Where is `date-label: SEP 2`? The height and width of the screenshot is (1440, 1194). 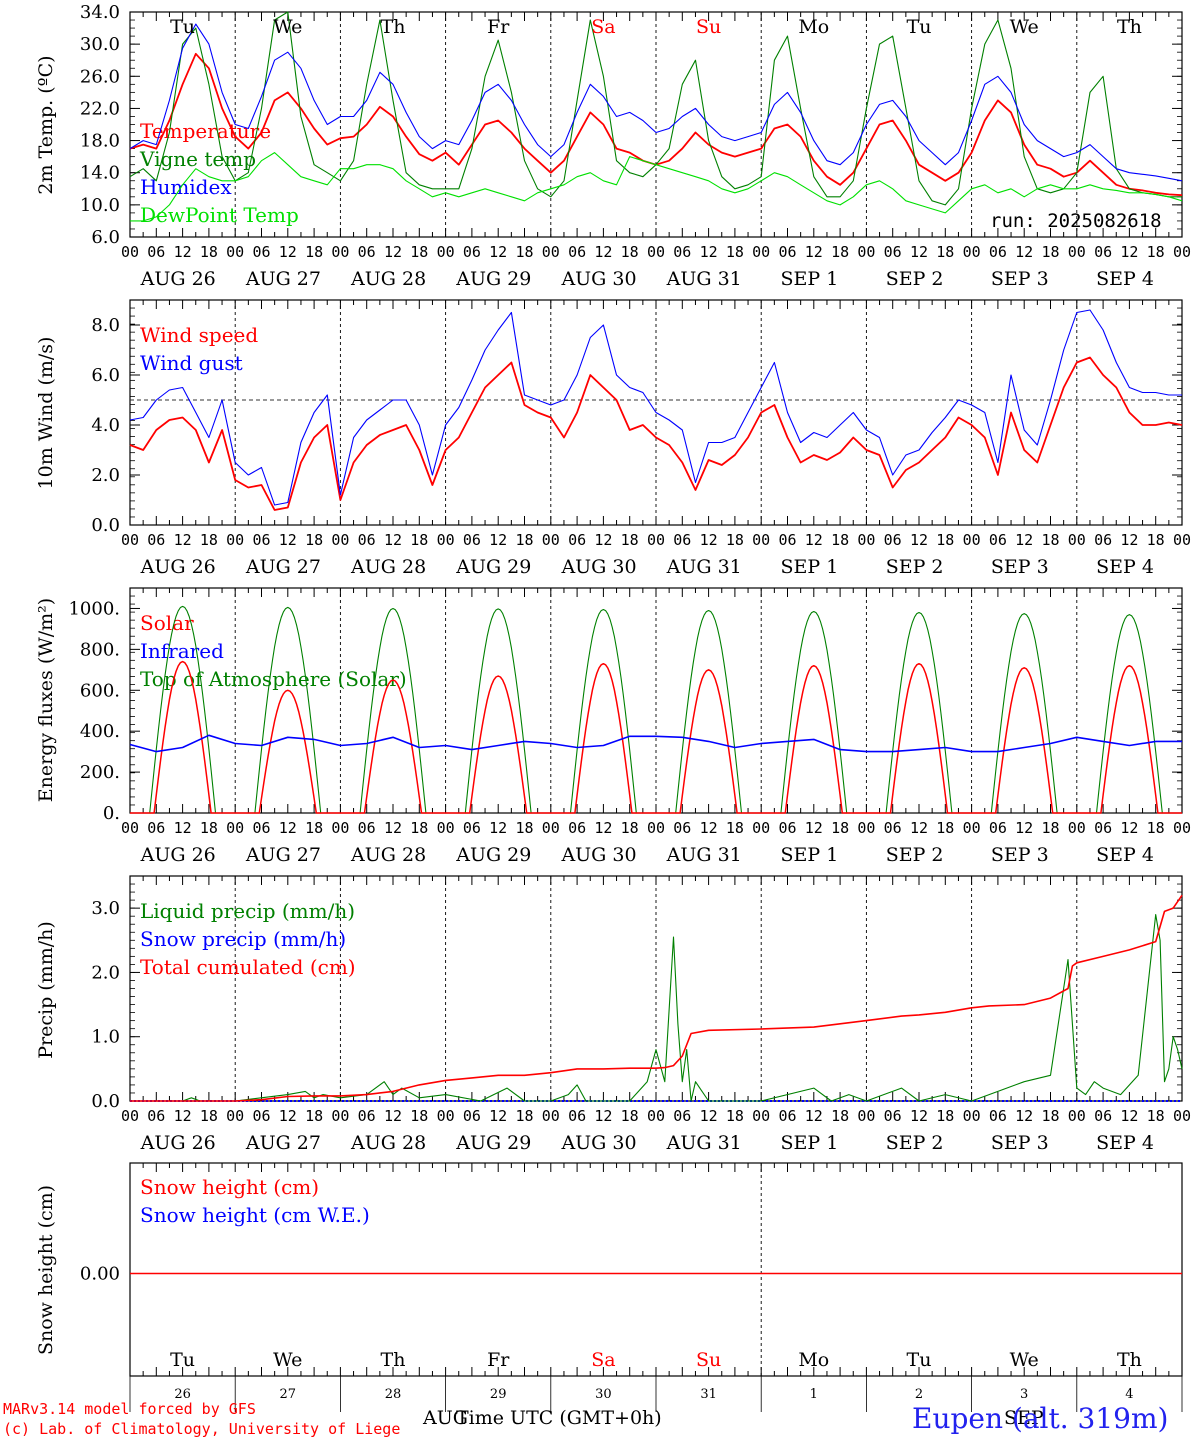 date-label: SEP 2 is located at coordinates (915, 855).